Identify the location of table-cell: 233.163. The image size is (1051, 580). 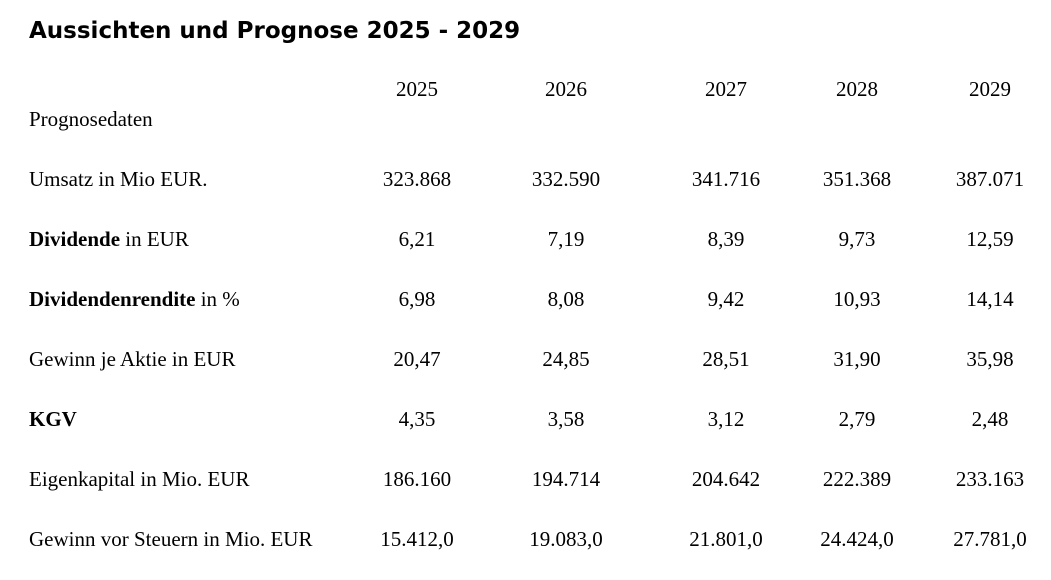
(990, 479).